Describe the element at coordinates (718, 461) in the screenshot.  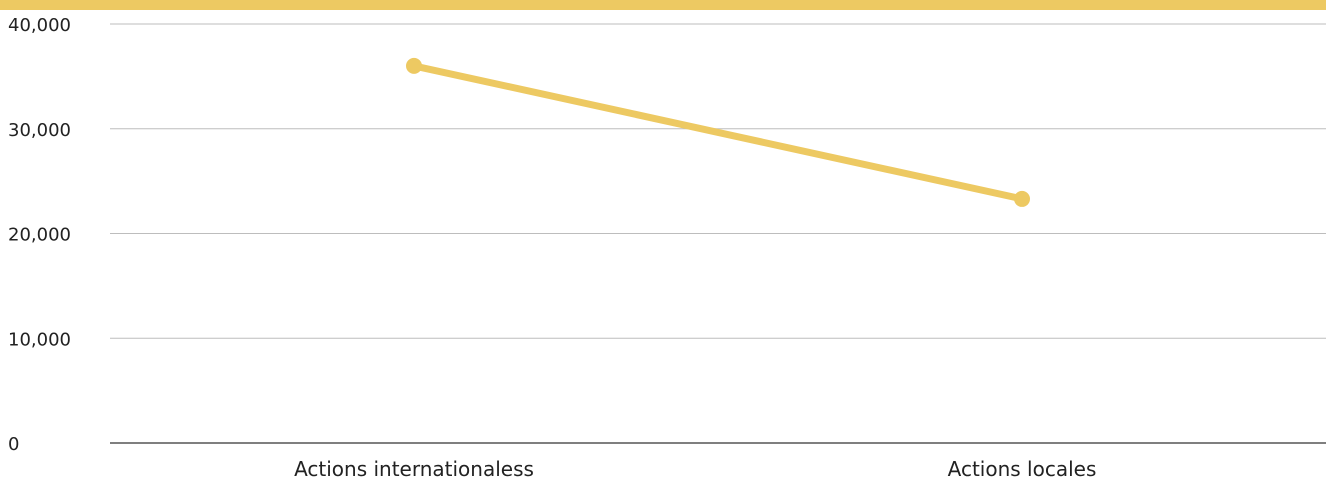
I see `x-axis: Actions internationaless Actions locales` at that location.